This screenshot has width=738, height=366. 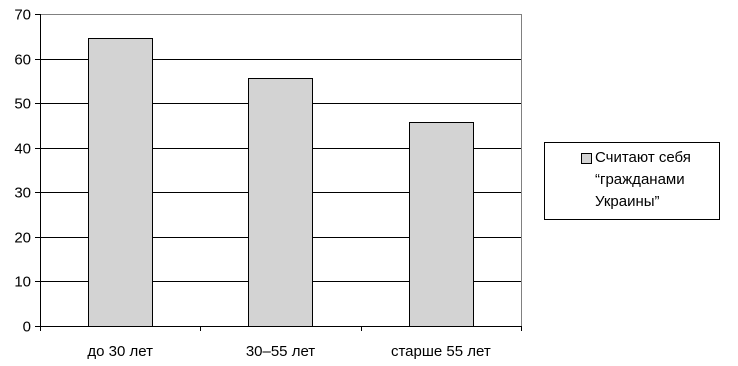 What do you see at coordinates (22, 193) in the screenshot?
I see `y-tick-label: 30` at bounding box center [22, 193].